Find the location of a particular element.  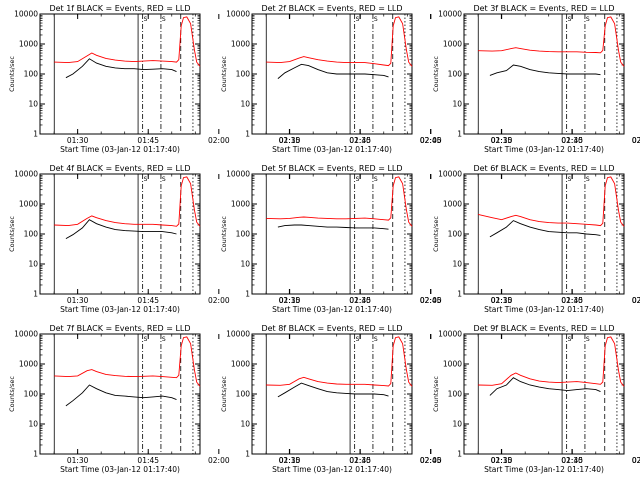

panel-title: Det 1f BLACK = Events, RED = LLD is located at coordinates (119, 8).